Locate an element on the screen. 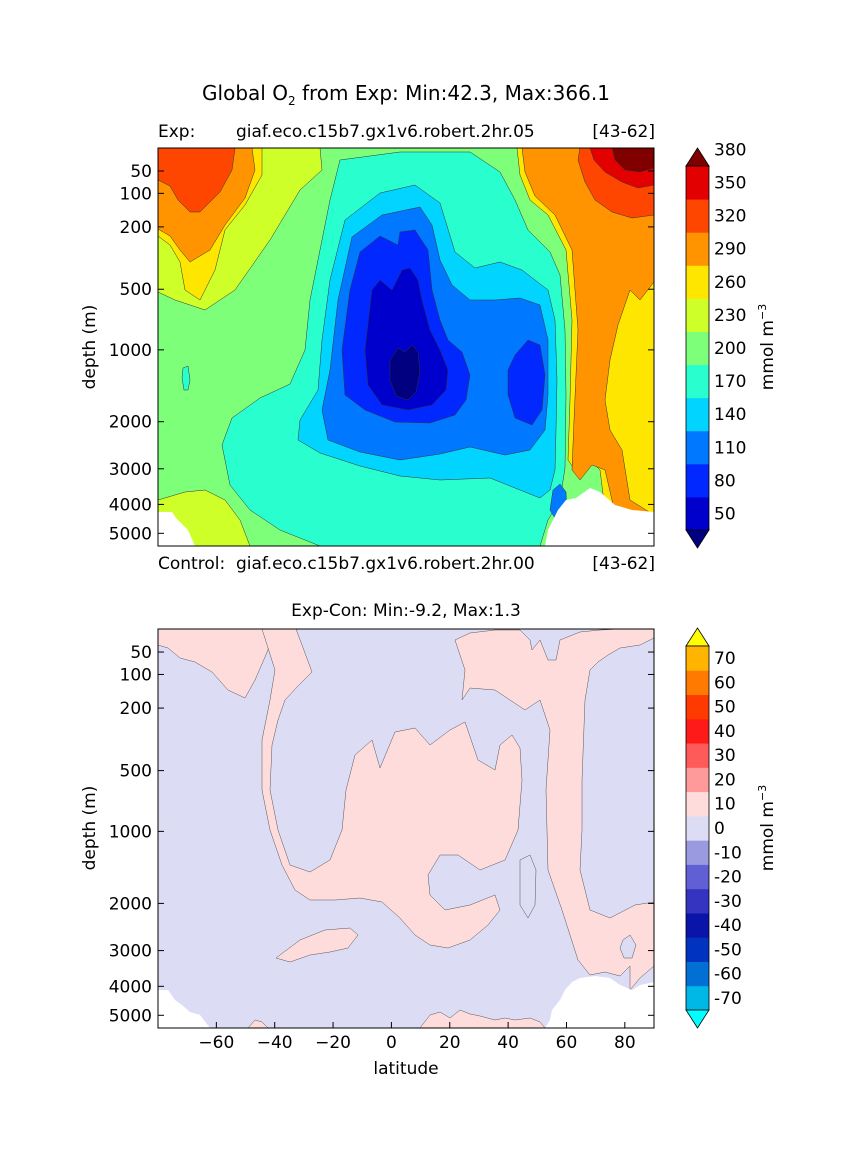 This screenshot has height=1158, width=858. exp-years: [43-62] is located at coordinates (623, 132).